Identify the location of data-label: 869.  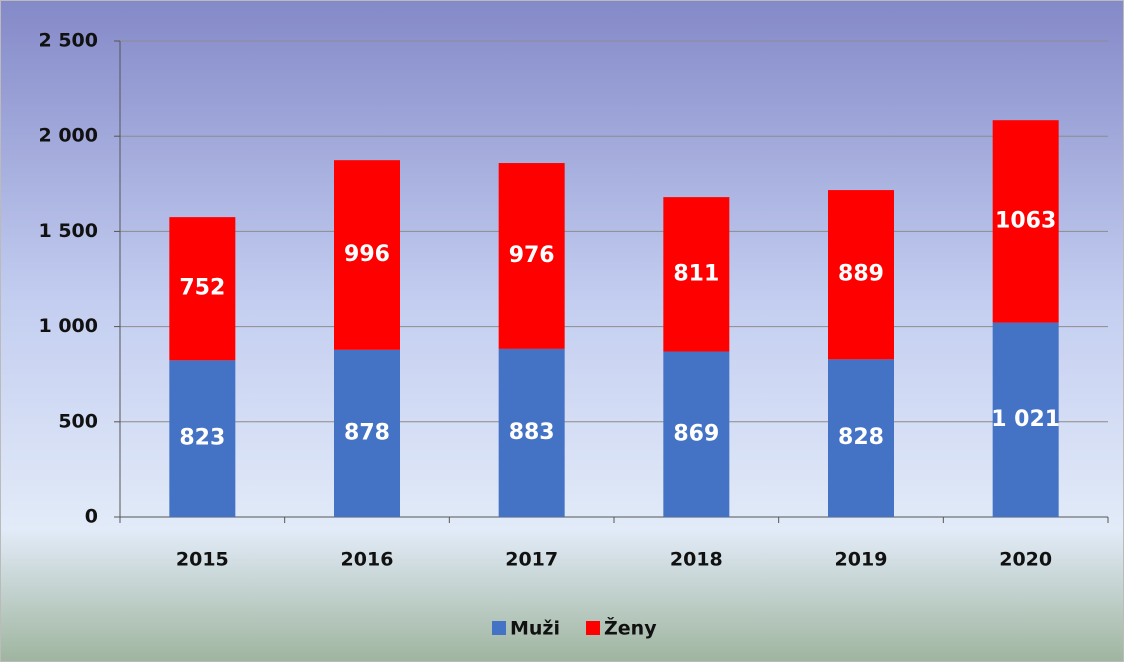
(696, 433).